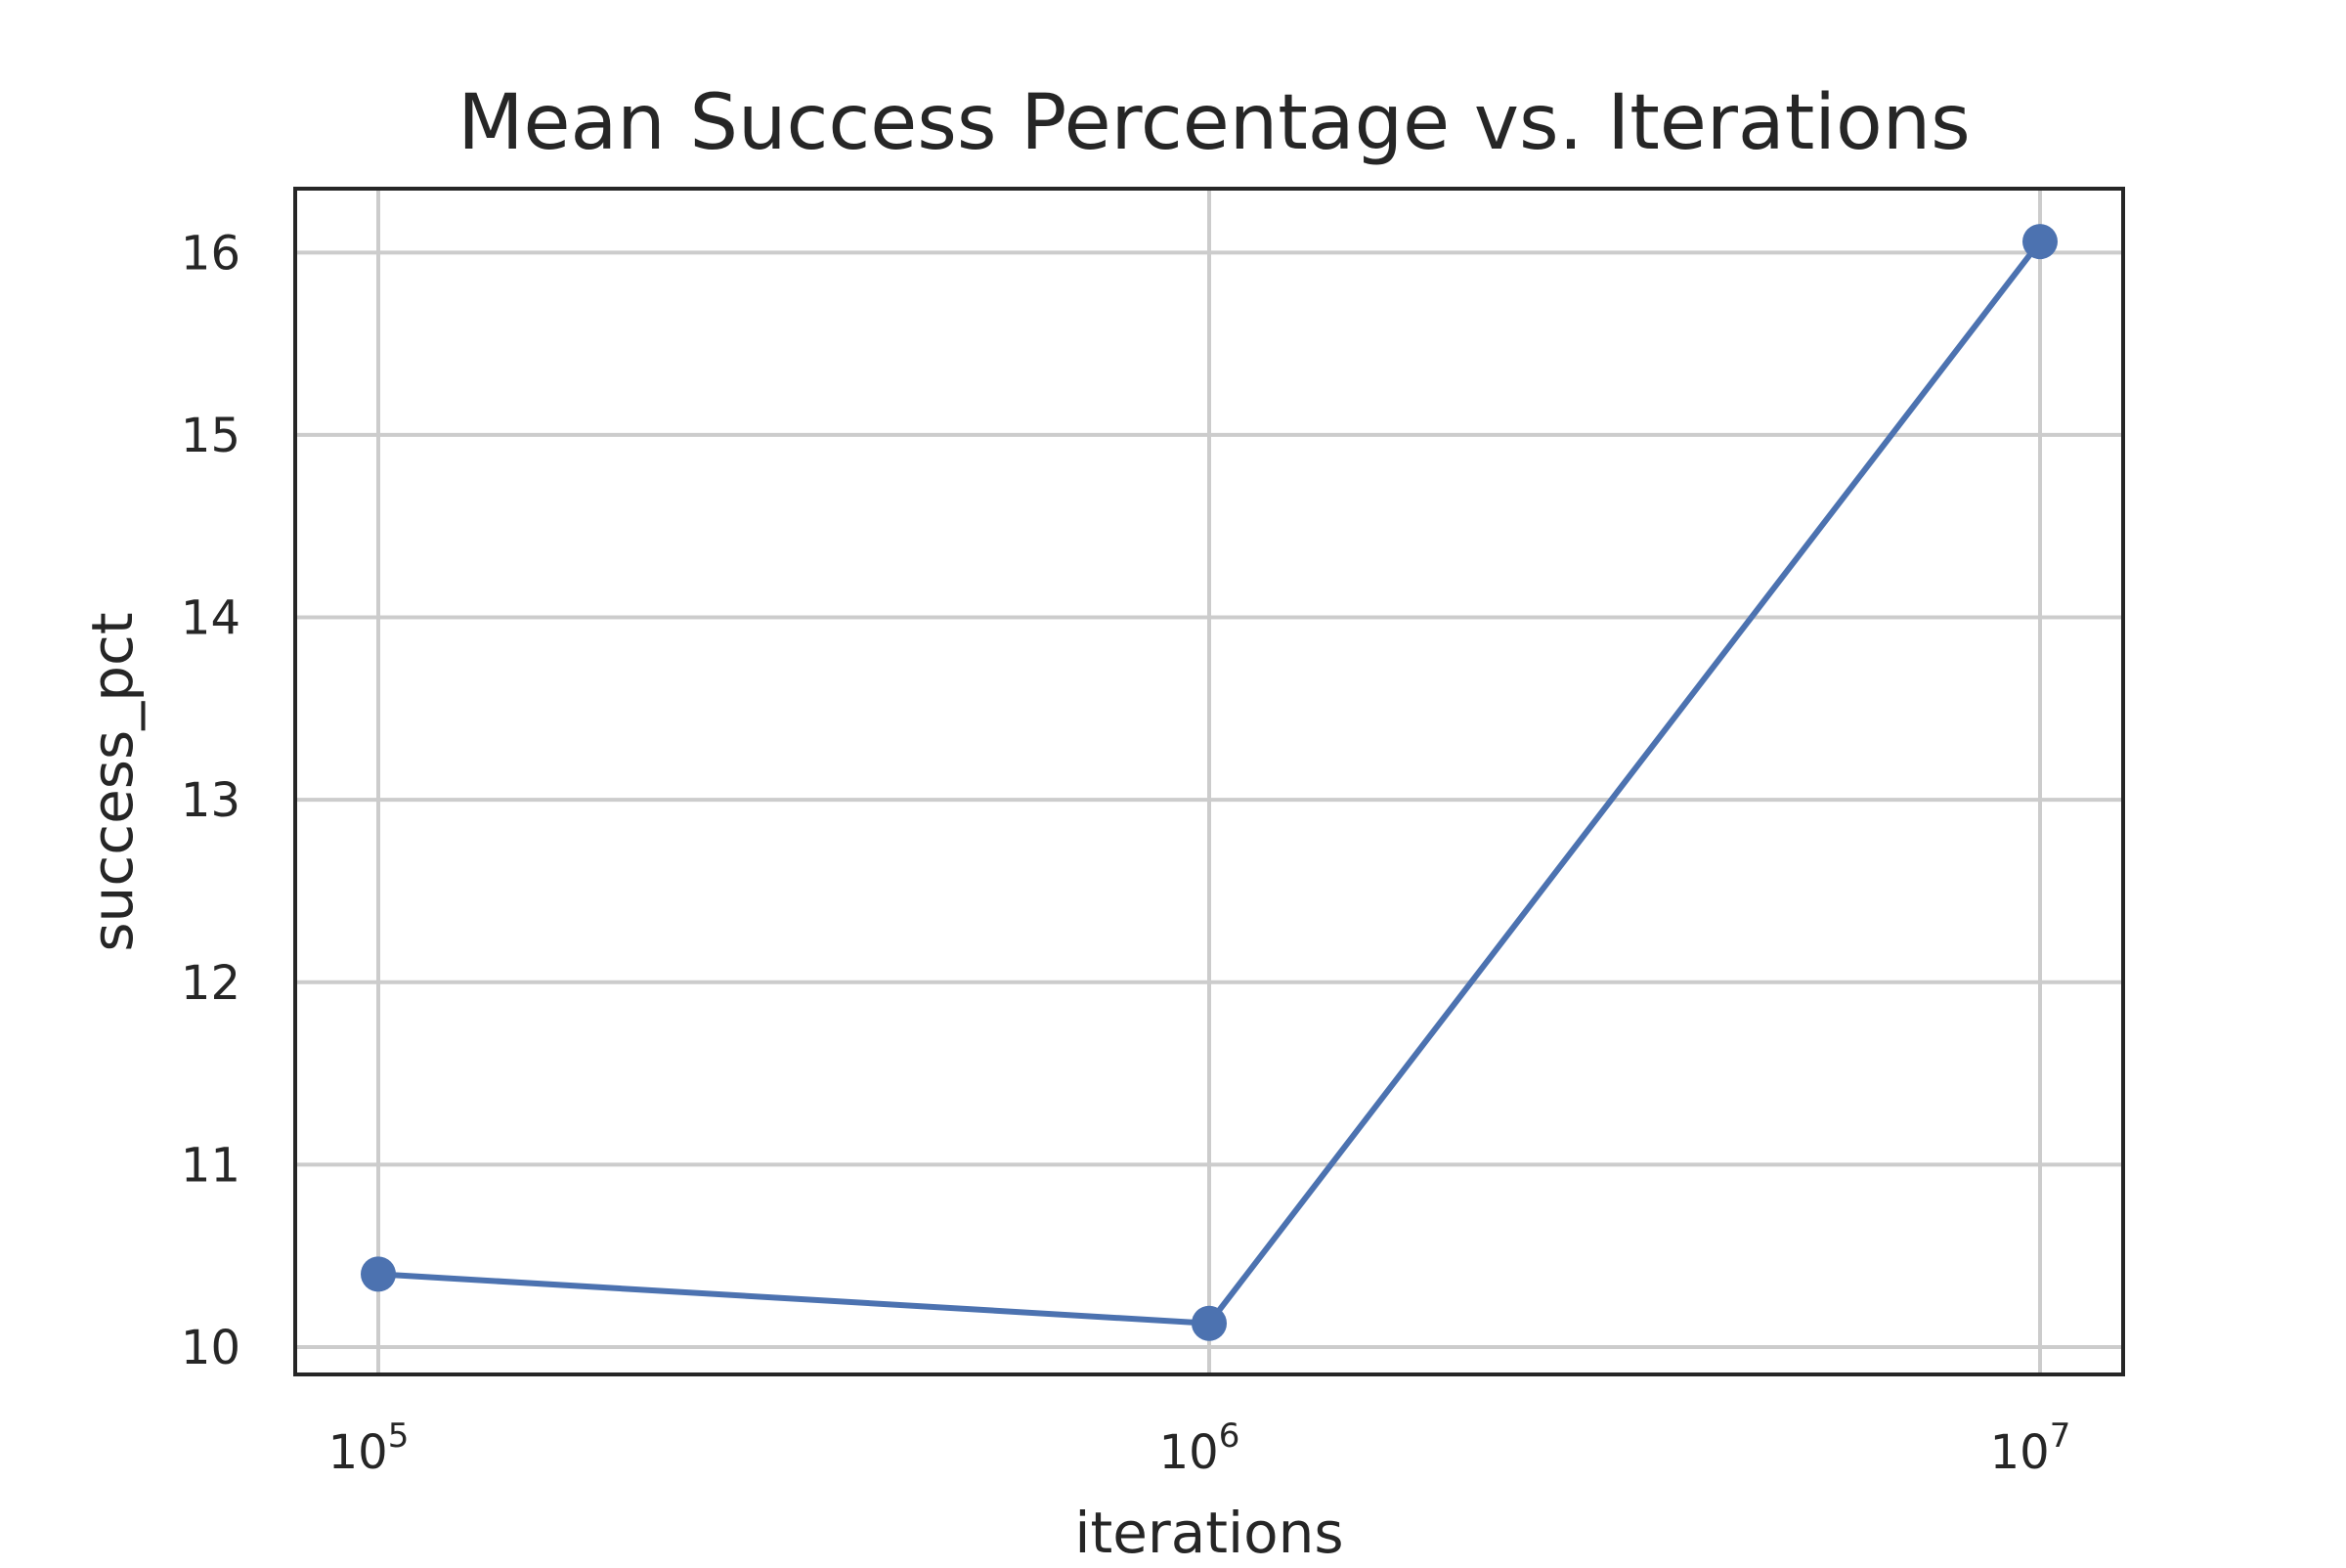  I want to click on y-tick-label: 12, so click(211, 983).